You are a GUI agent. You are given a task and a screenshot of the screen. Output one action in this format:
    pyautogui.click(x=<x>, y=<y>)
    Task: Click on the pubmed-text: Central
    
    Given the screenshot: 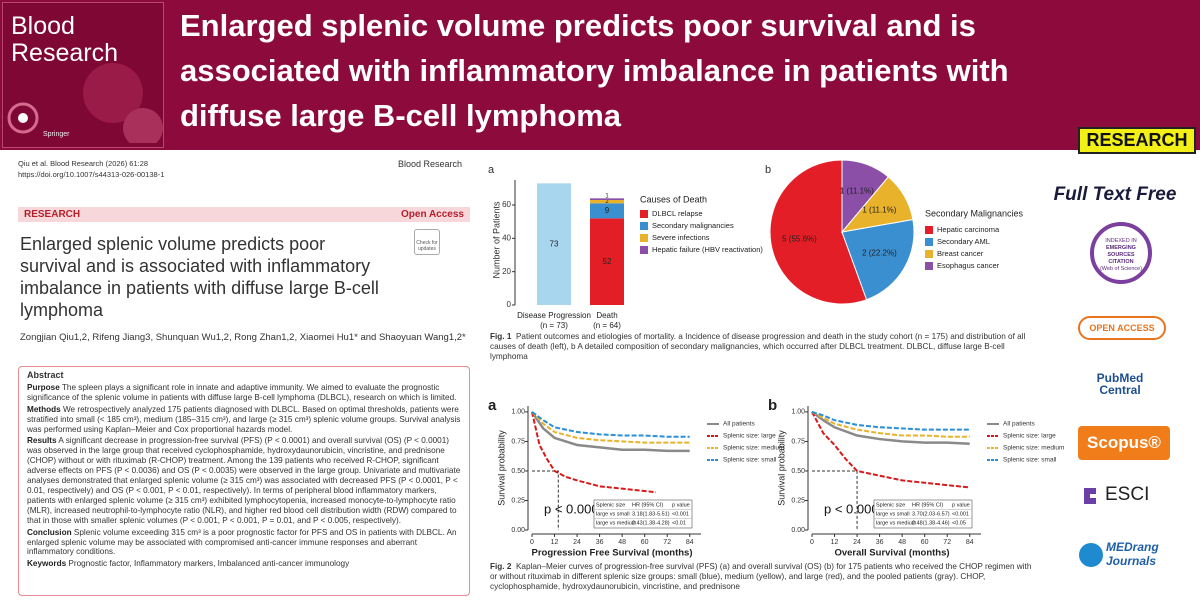 What is the action you would take?
    pyautogui.click(x=1120, y=390)
    